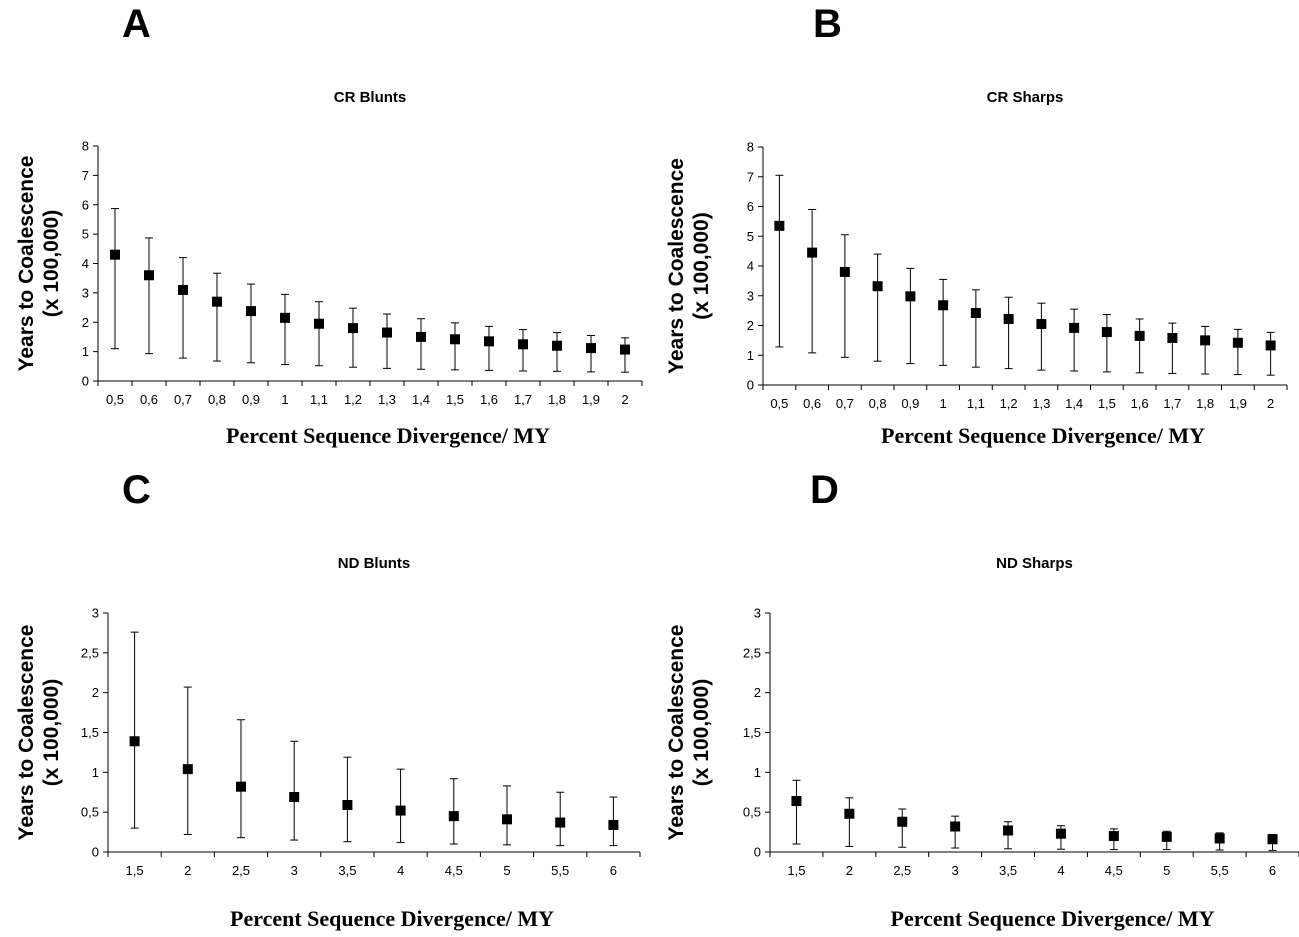  I want to click on x-tick-label: 6, so click(1272, 870).